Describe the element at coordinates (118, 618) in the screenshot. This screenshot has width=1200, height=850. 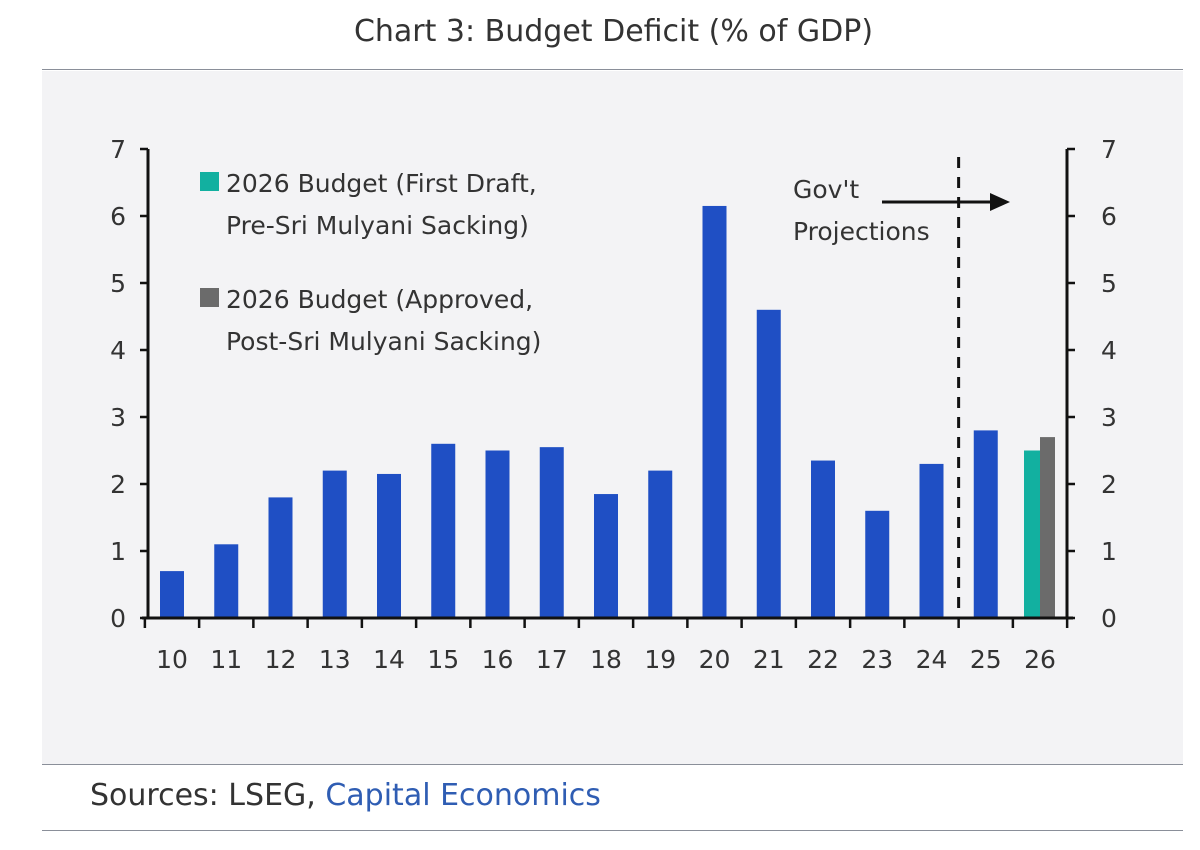
I see `y-tick-label-left: 0` at that location.